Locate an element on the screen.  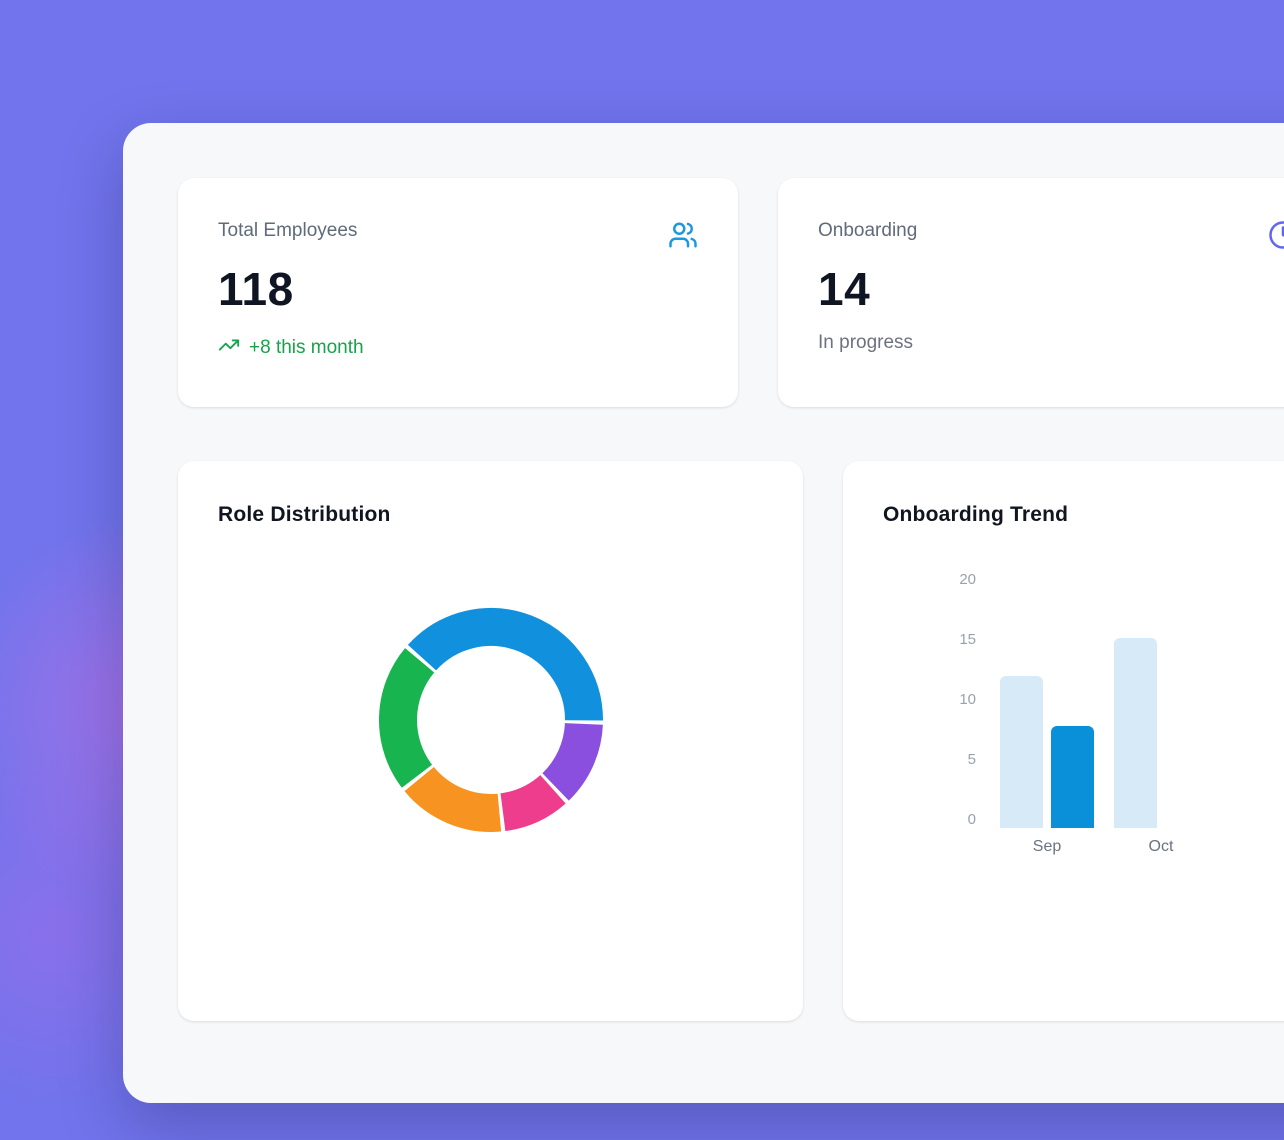
chart-title: Role Distribution is located at coordinates (490, 515).